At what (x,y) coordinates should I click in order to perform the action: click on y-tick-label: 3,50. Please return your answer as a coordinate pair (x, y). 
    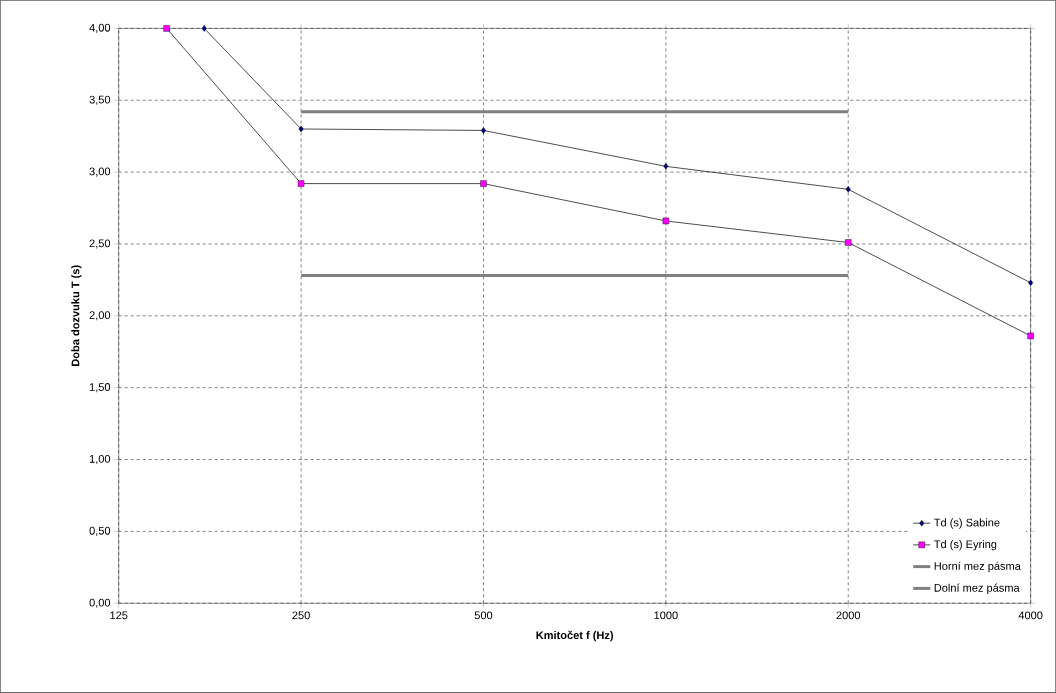
    Looking at the image, I should click on (100, 100).